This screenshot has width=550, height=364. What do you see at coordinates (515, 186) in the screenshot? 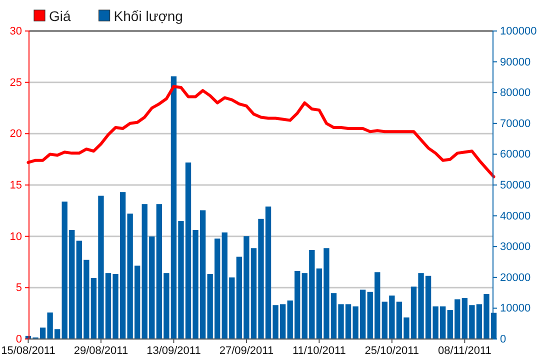
I see `y2-tick-label: 50000` at bounding box center [515, 186].